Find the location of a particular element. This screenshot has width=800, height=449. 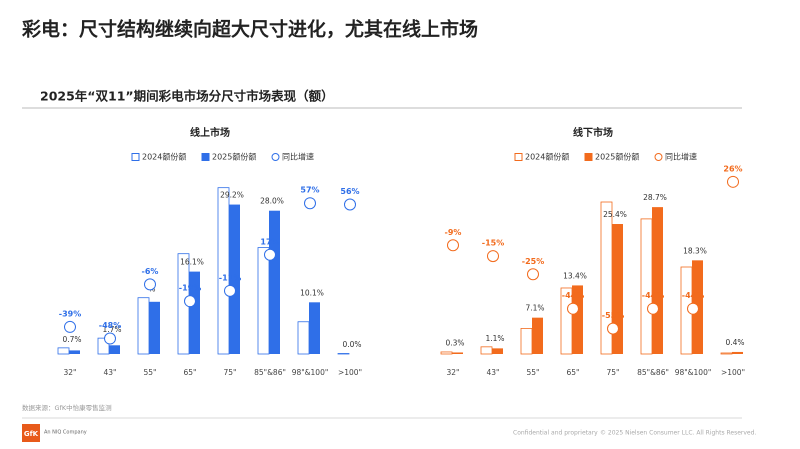

chart-title: 线下市场 is located at coordinates (593, 132).